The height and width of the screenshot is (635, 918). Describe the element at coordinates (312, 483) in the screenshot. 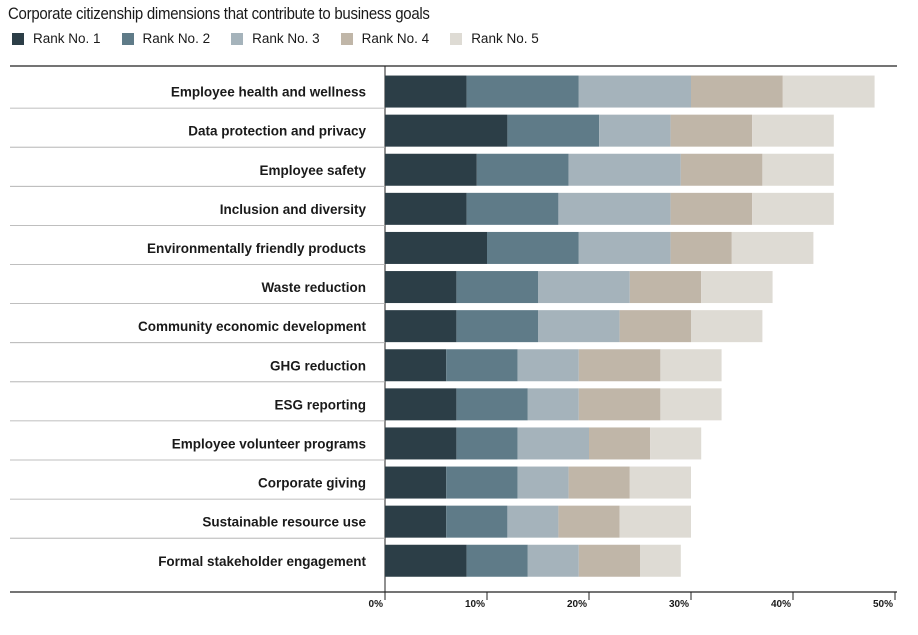

I see `category-label: Corporate giving` at that location.